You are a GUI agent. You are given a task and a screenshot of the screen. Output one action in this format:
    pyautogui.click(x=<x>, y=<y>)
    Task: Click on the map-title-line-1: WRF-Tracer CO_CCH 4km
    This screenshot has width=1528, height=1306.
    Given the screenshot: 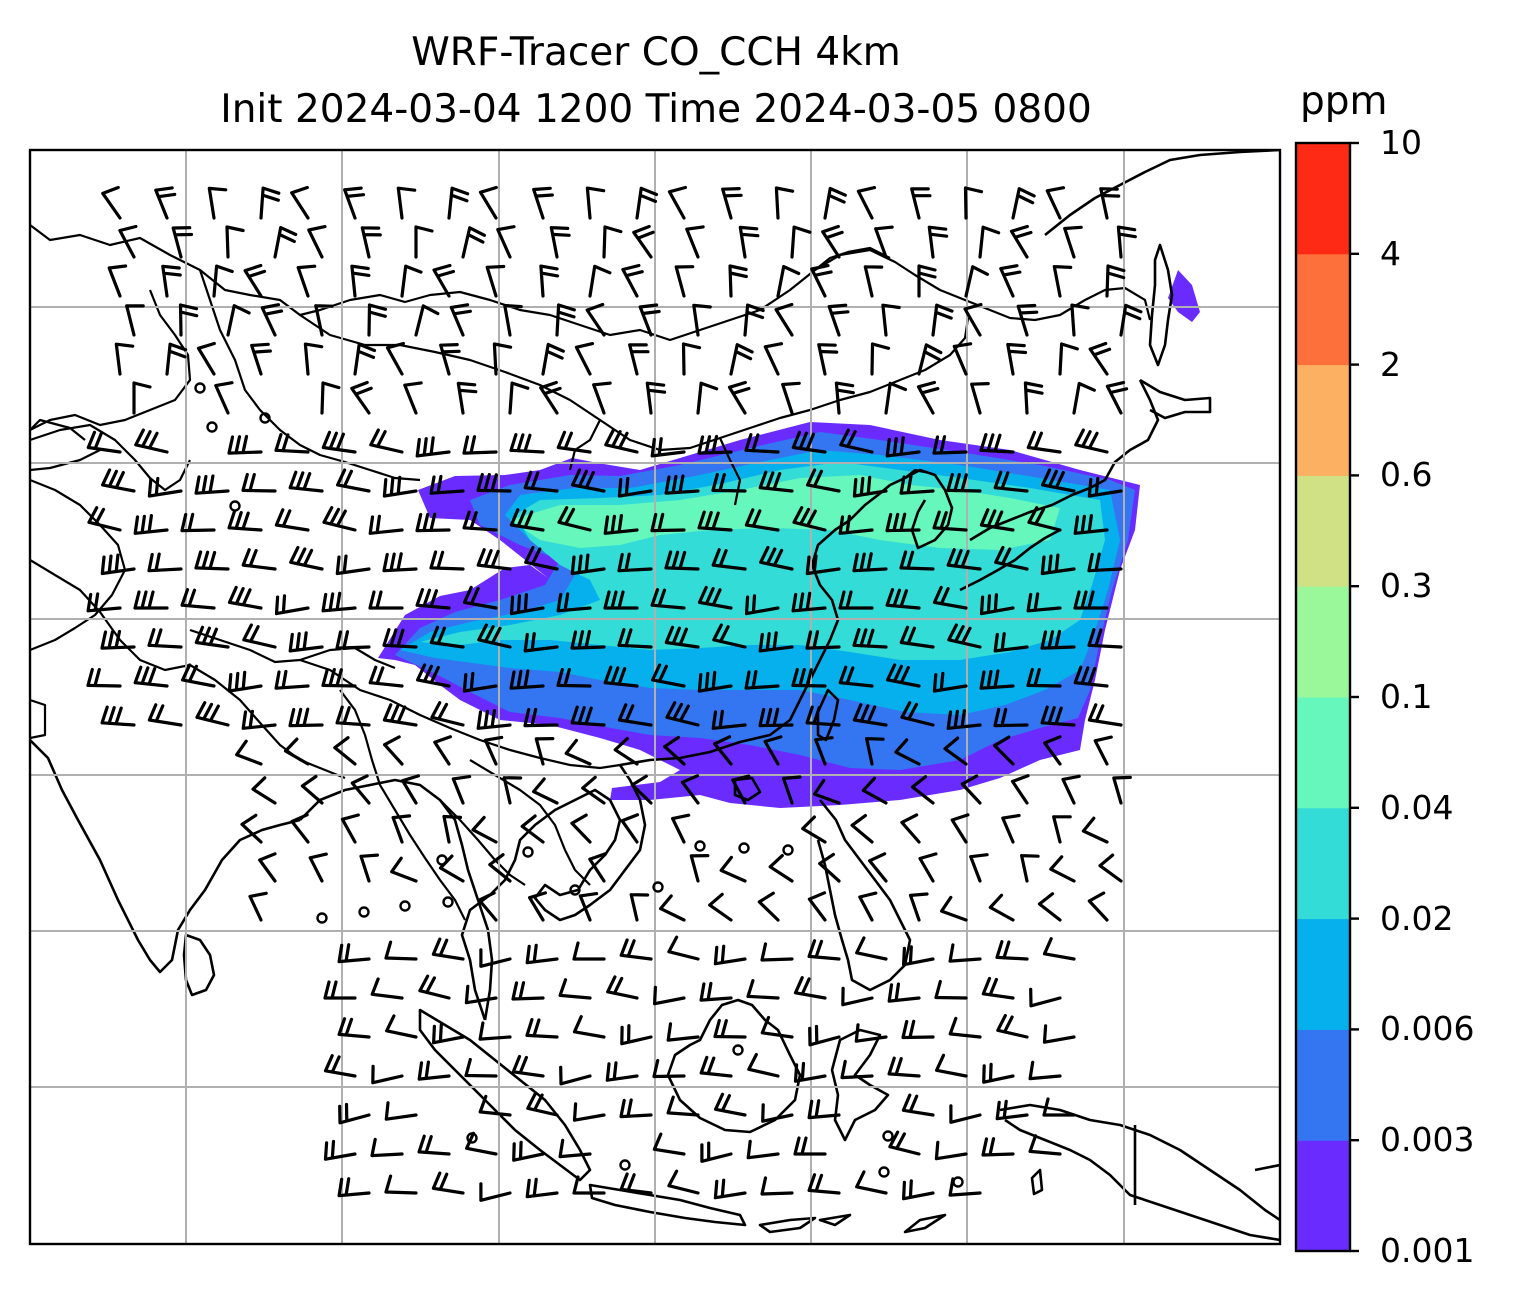 What is the action you would take?
    pyautogui.click(x=656, y=52)
    